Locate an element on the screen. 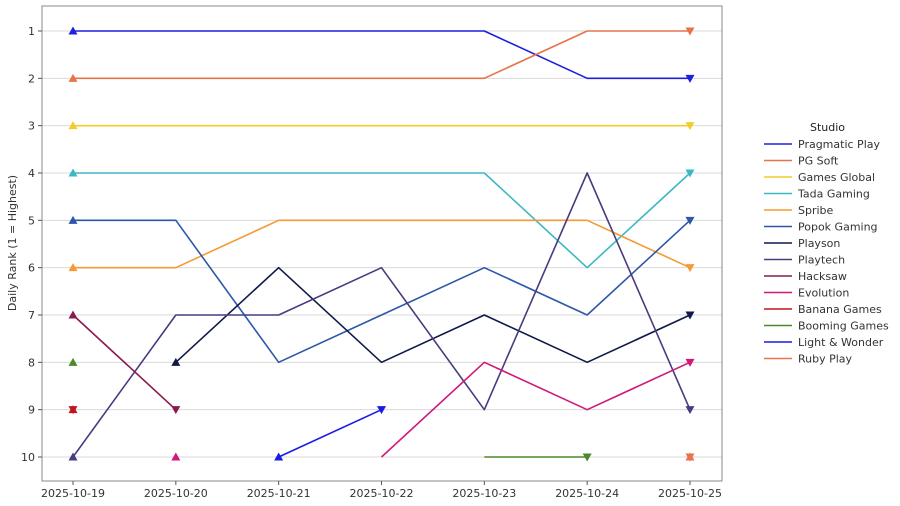 The width and height of the screenshot is (900, 506). legend-item: Playson is located at coordinates (802, 243).